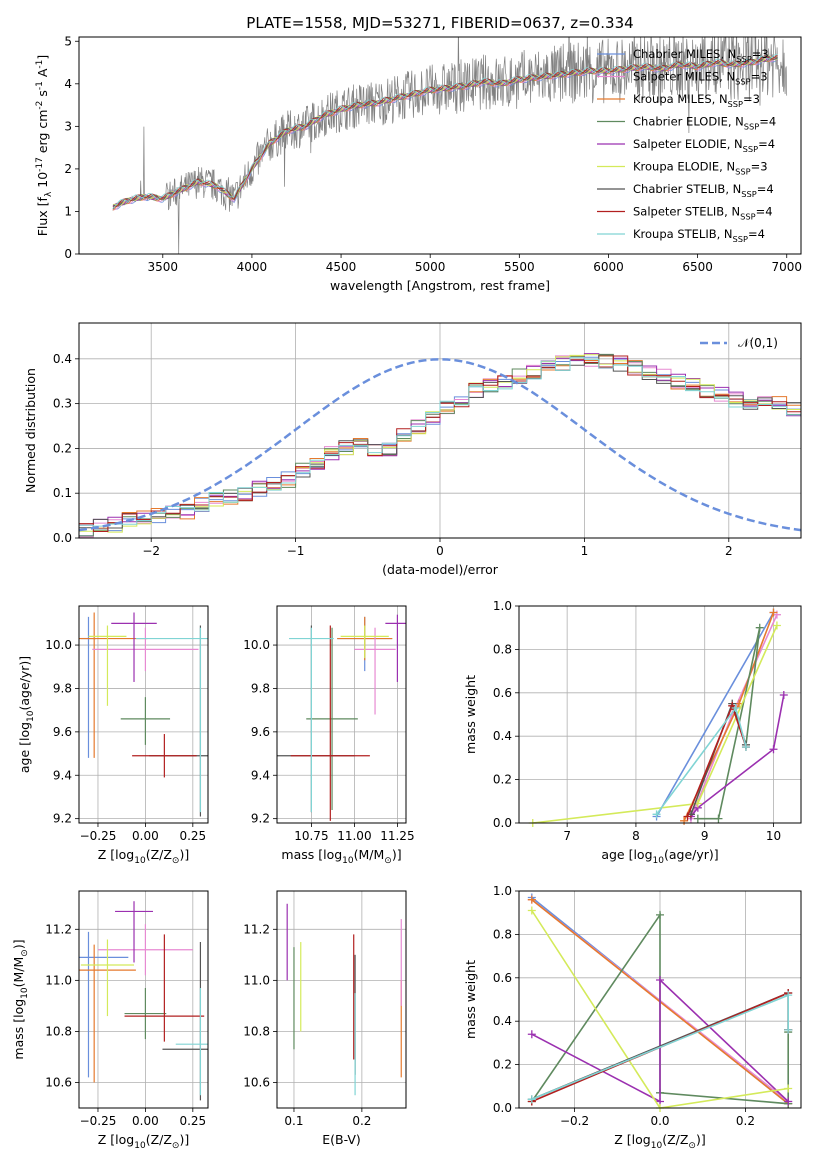 Image resolution: width=819 pixels, height=1170 pixels. Describe the element at coordinates (42, 216) in the screenshot. I see `label-part: Flux [f` at that location.